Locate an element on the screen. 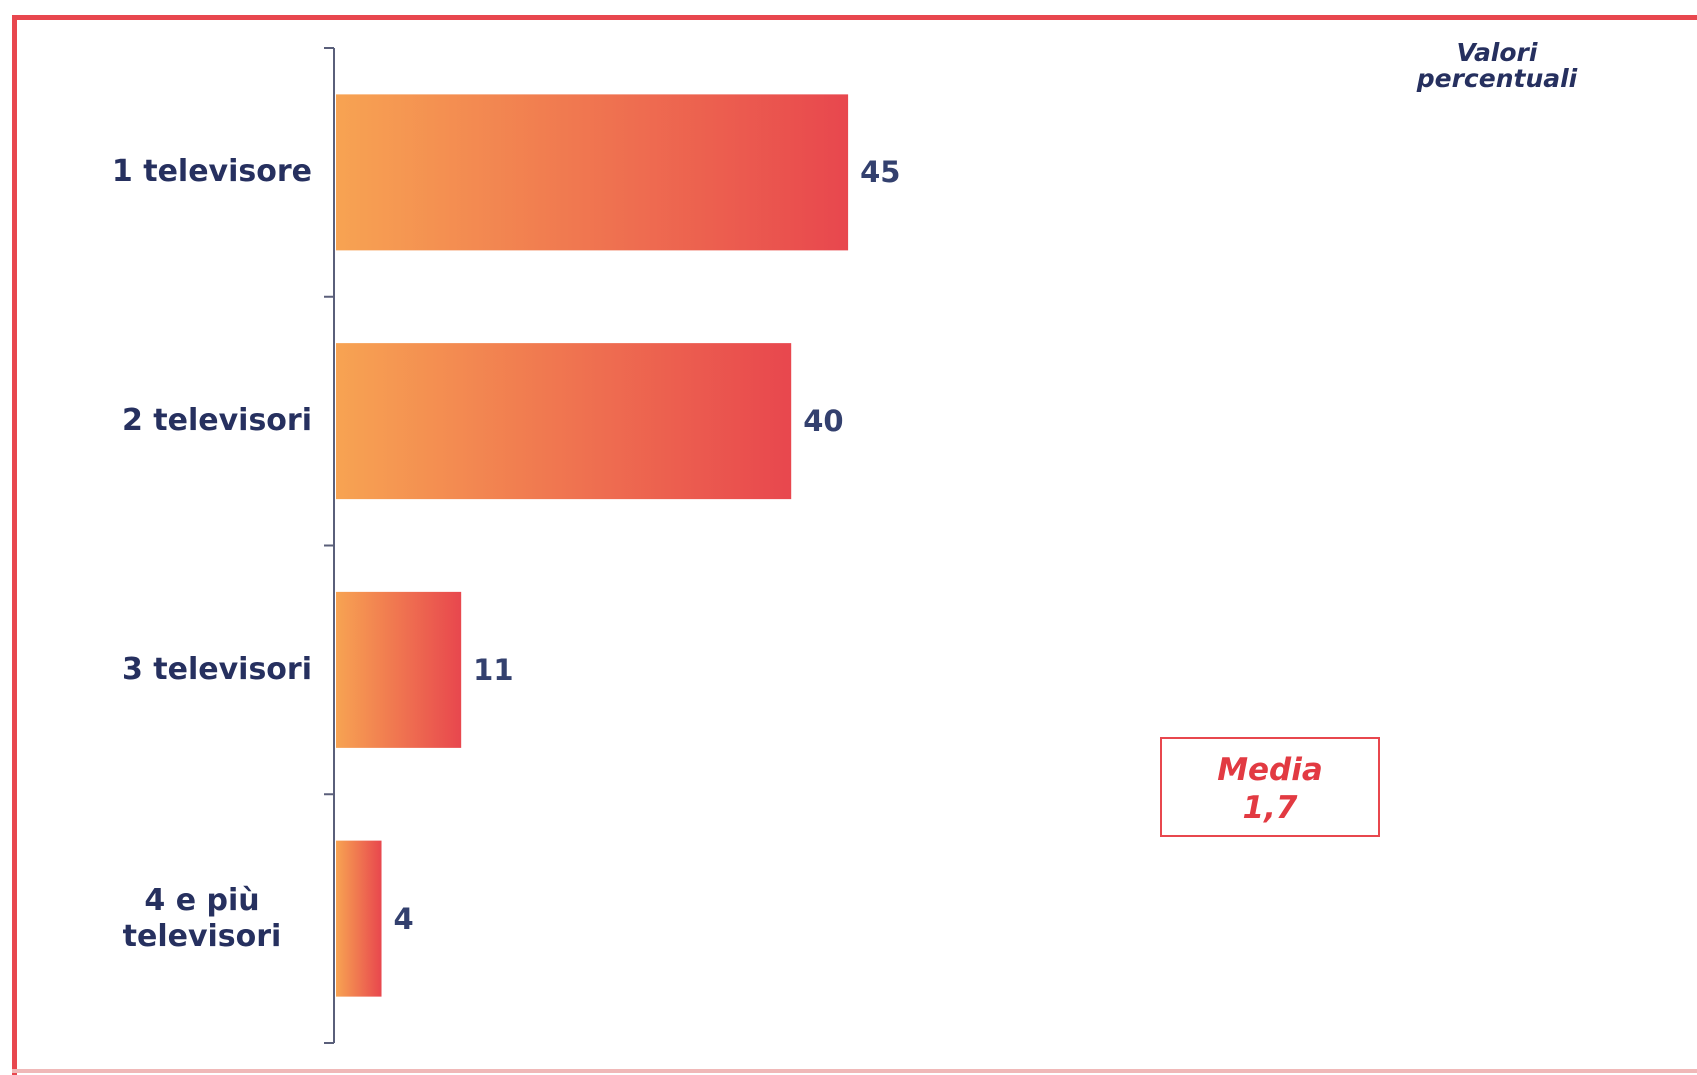 Image resolution: width=1697 pixels, height=1075 pixels. category-label: 2 televisori is located at coordinates (172, 421).